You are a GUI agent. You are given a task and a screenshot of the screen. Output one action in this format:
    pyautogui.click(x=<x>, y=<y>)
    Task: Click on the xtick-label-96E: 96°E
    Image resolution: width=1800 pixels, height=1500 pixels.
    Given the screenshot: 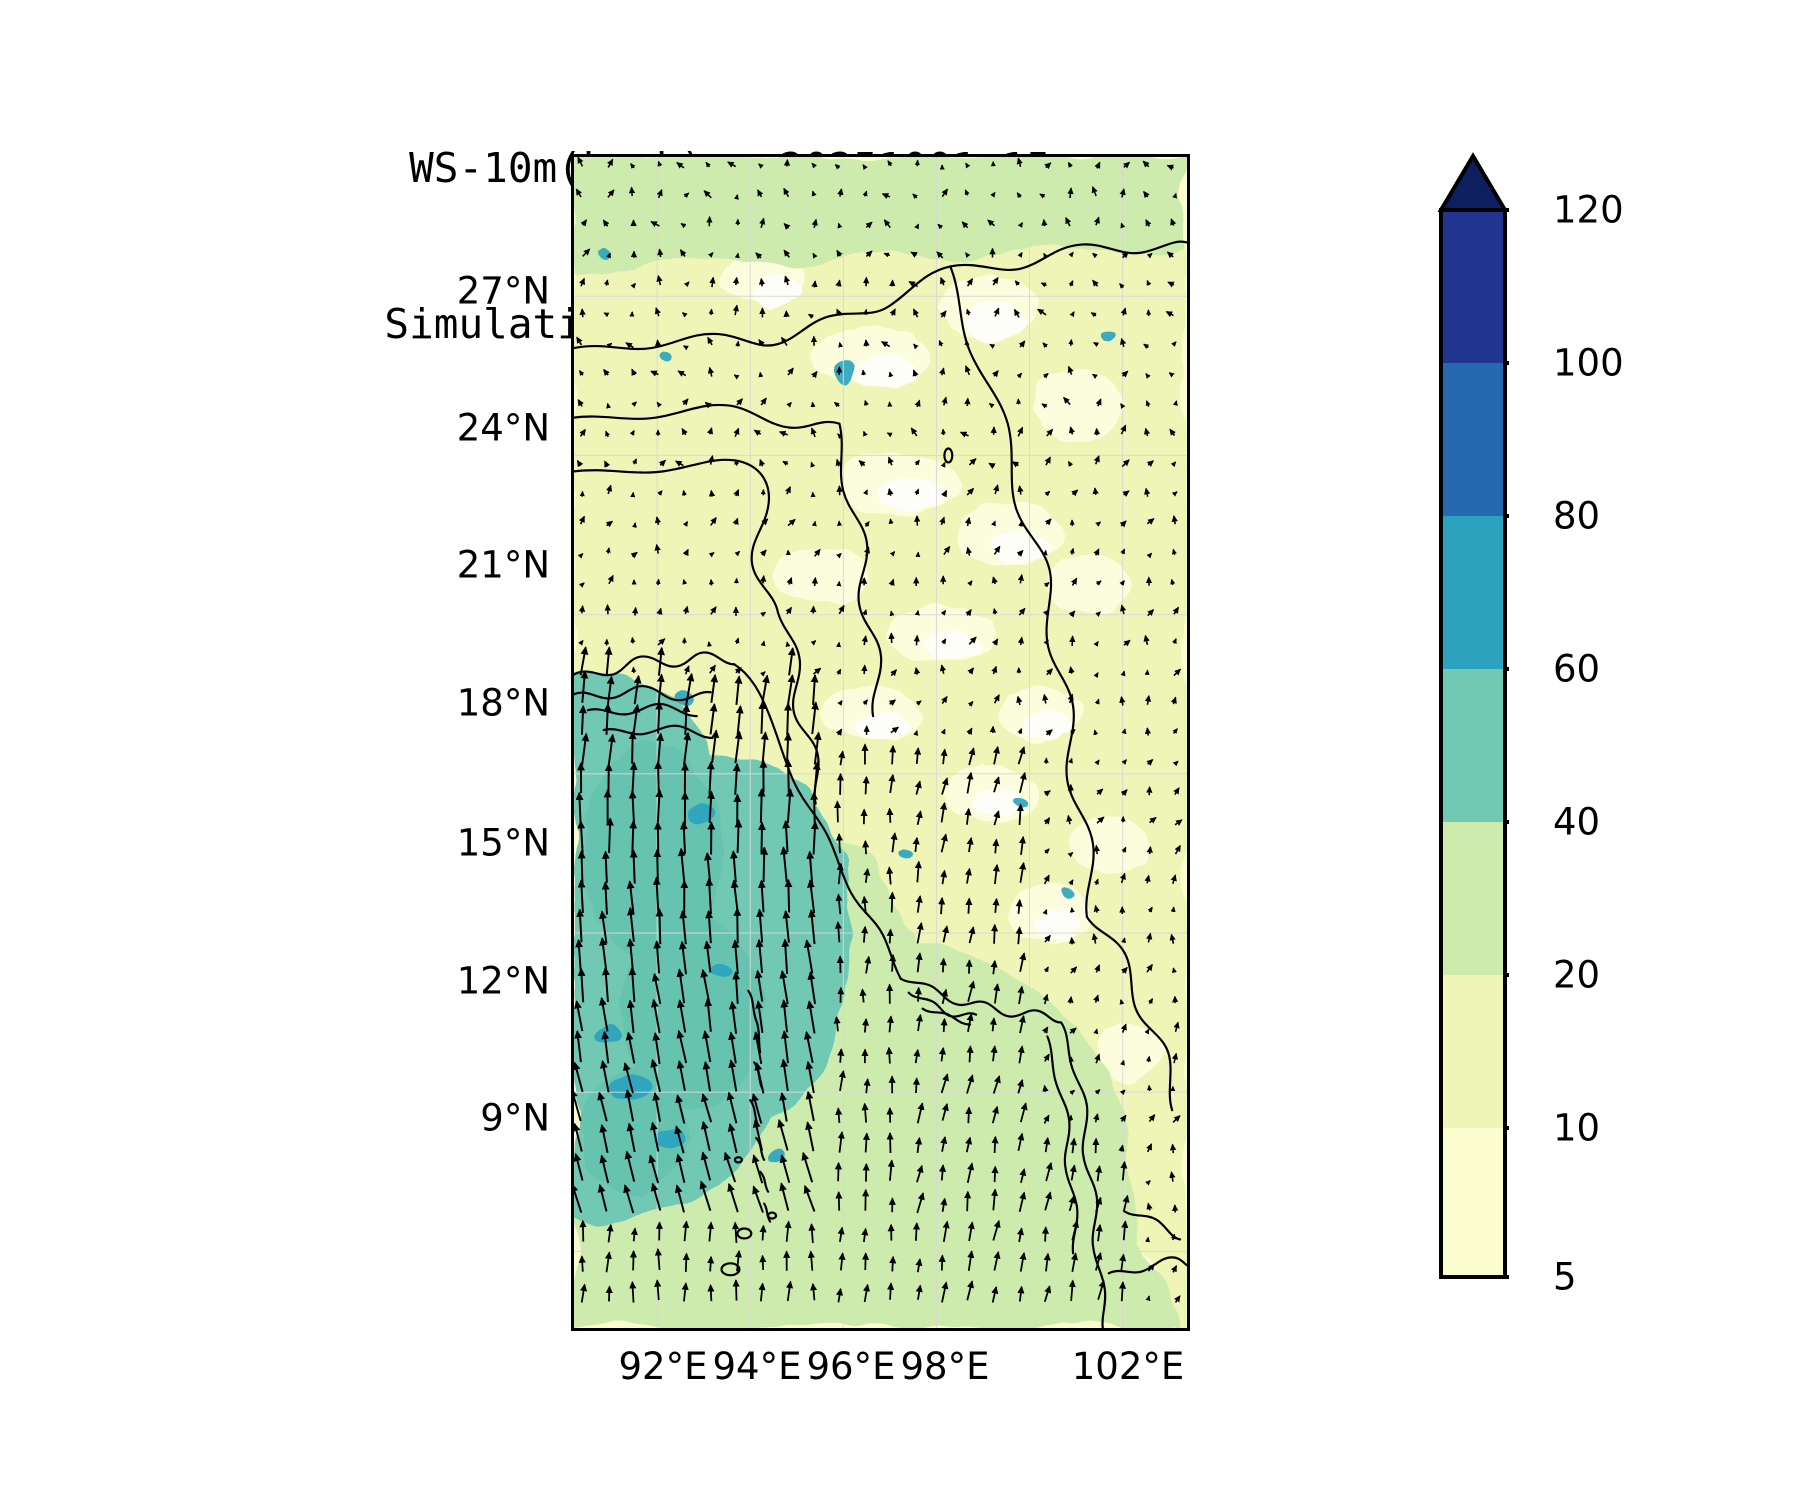 What is the action you would take?
    pyautogui.click(x=851, y=1366)
    